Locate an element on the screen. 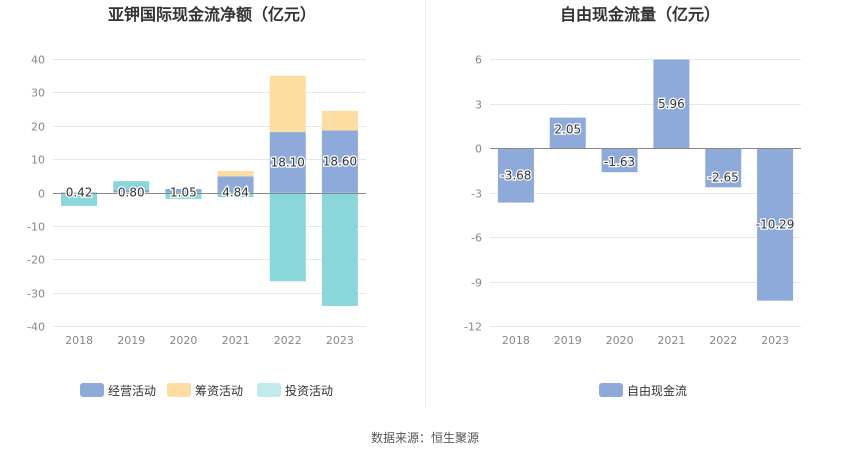 The height and width of the screenshot is (459, 850). y-tick-label: -9 is located at coordinates (476, 283).